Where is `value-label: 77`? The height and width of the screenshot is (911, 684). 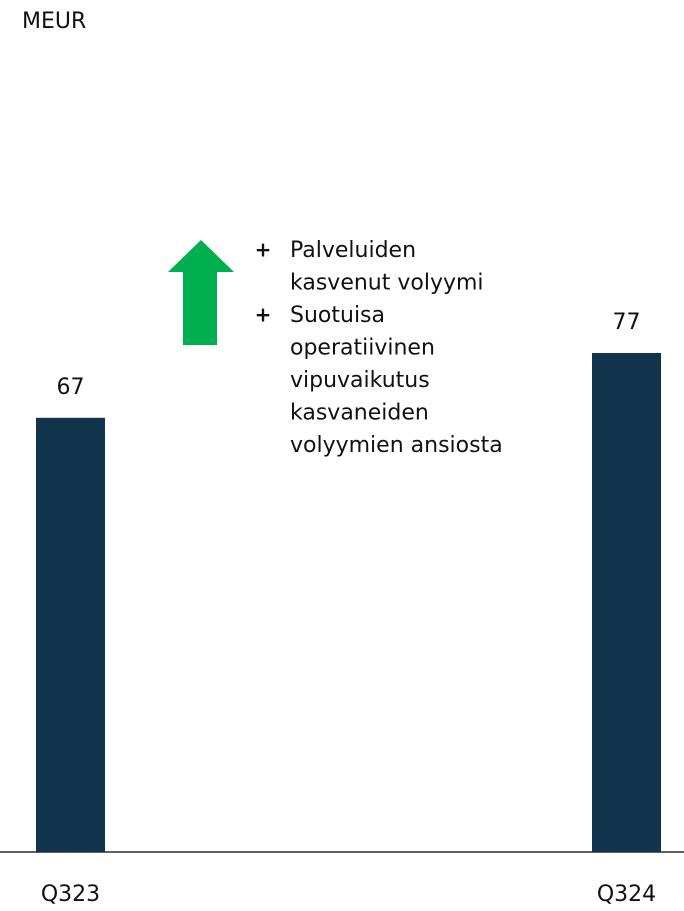
value-label: 77 is located at coordinates (627, 322).